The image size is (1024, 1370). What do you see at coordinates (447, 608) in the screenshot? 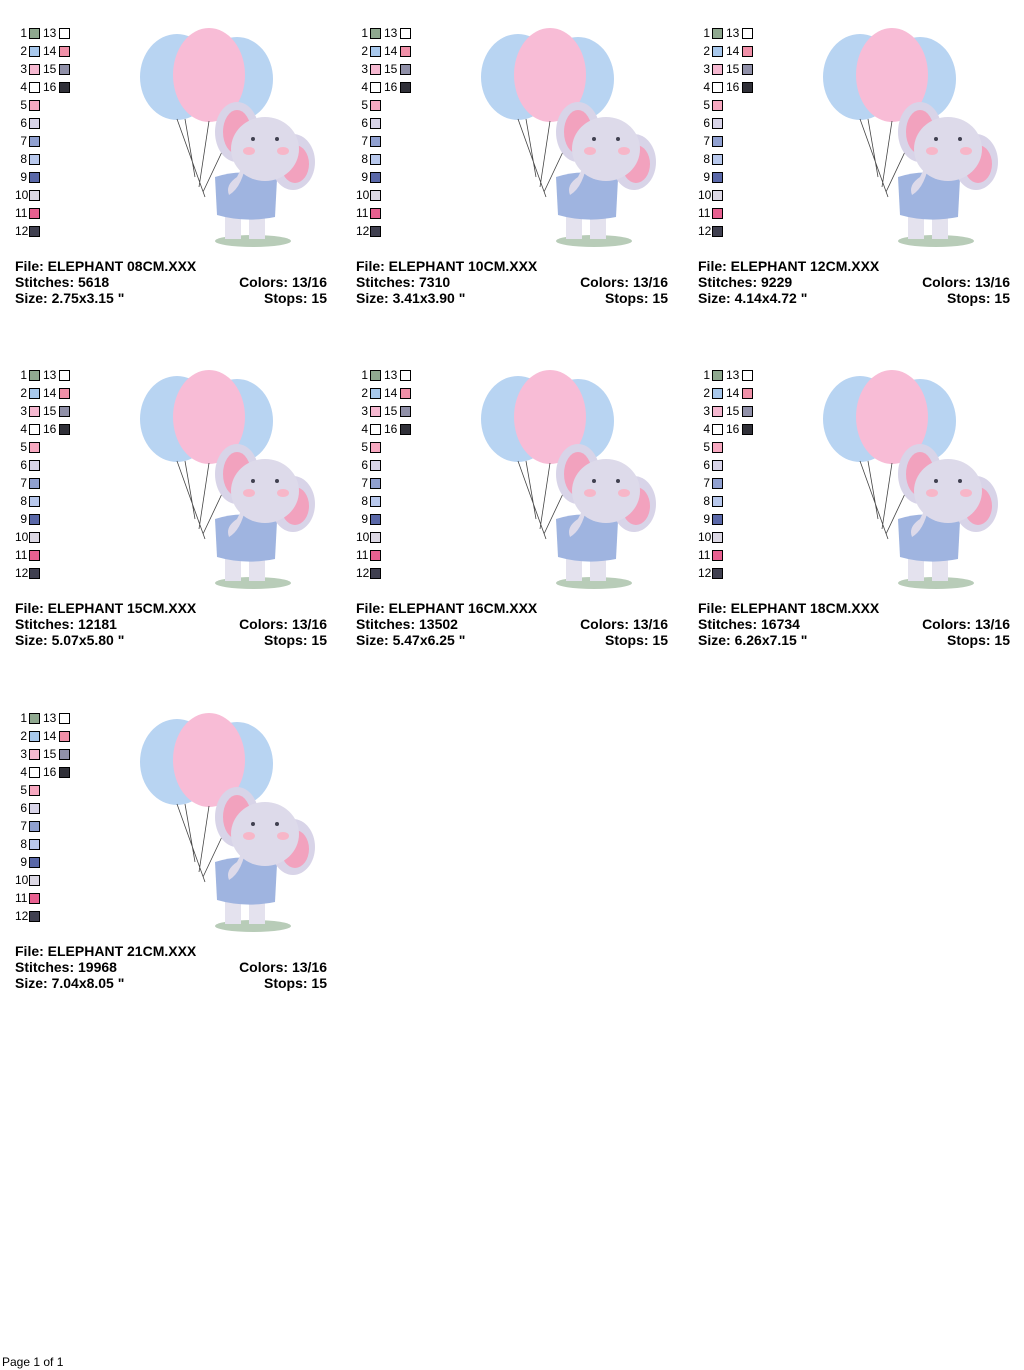
I see `file-name: File: ELEPHANT 16CM.XXX` at bounding box center [447, 608].